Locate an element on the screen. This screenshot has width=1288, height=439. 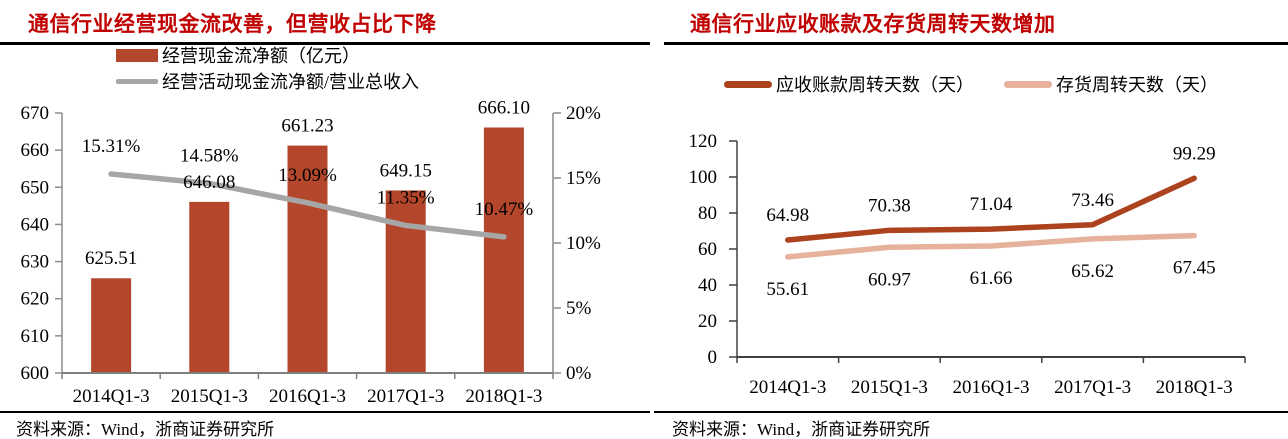
inventory-value-label: 61.66 is located at coordinates (991, 278).